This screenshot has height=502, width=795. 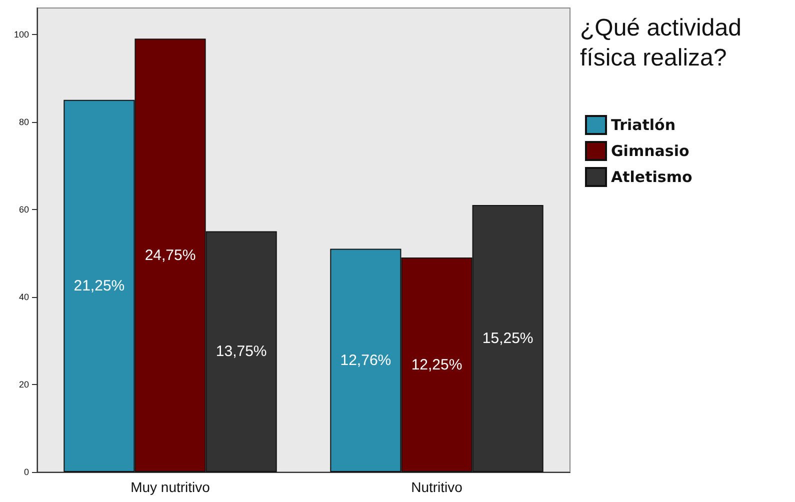 What do you see at coordinates (366, 360) in the screenshot?
I see `annotation: 12,76%` at bounding box center [366, 360].